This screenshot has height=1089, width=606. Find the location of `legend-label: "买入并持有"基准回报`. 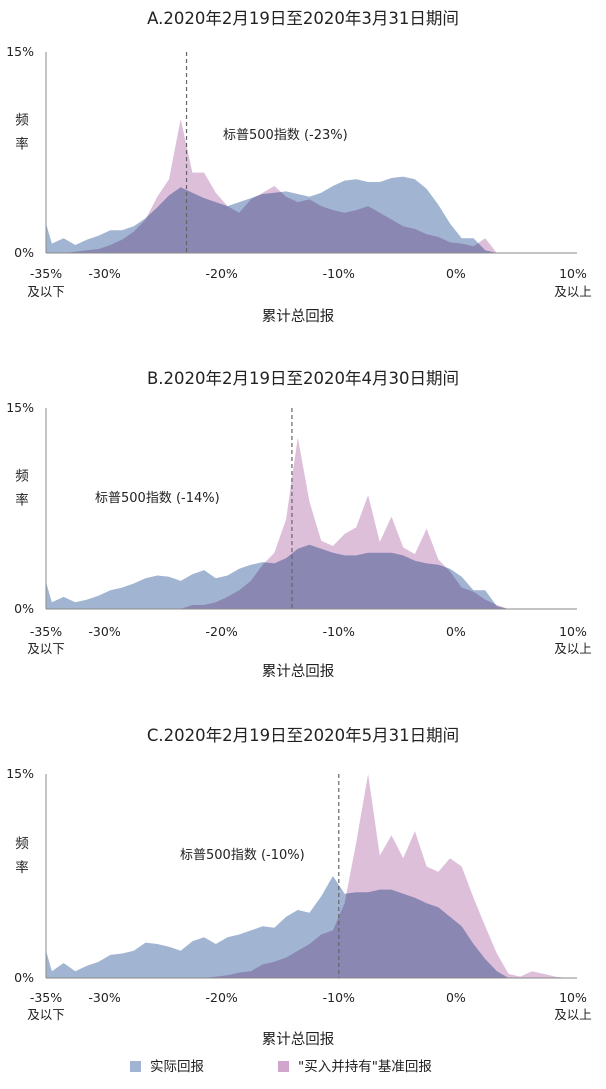

legend-label: "买入并持有"基准回报 is located at coordinates (365, 1066).